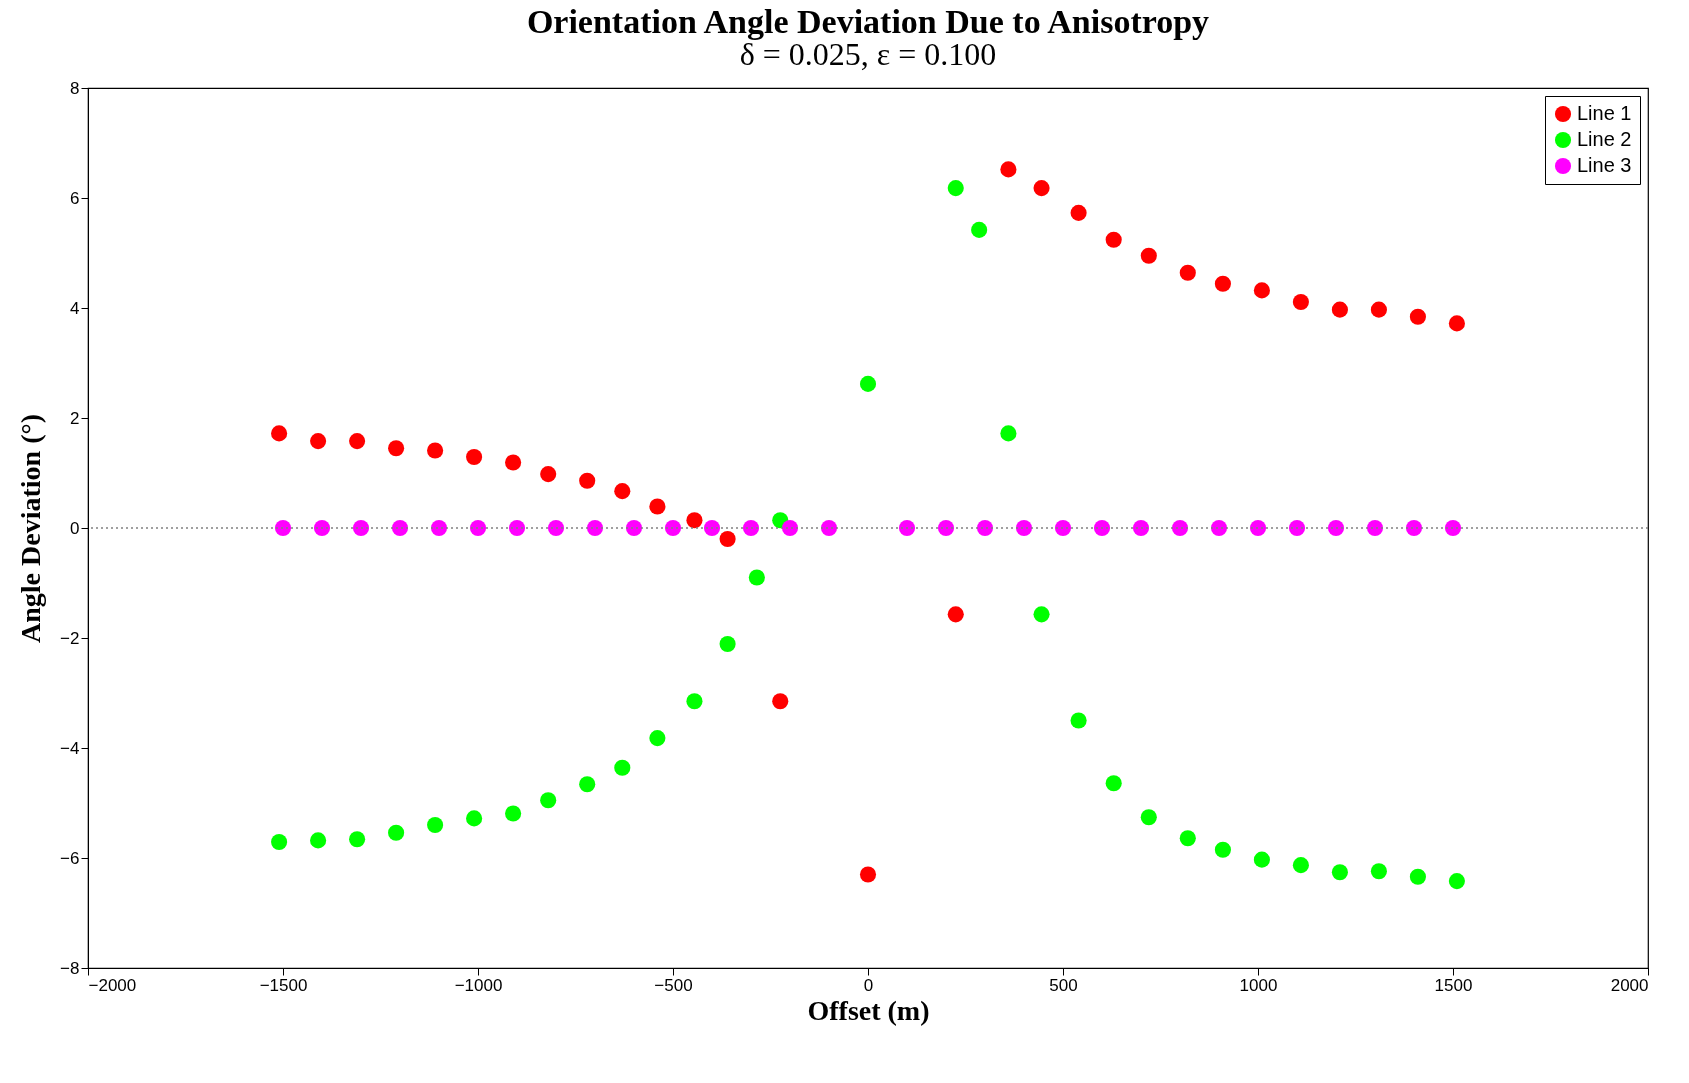  Describe the element at coordinates (1258, 985) in the screenshot. I see `x-tick-label: 1000` at that location.